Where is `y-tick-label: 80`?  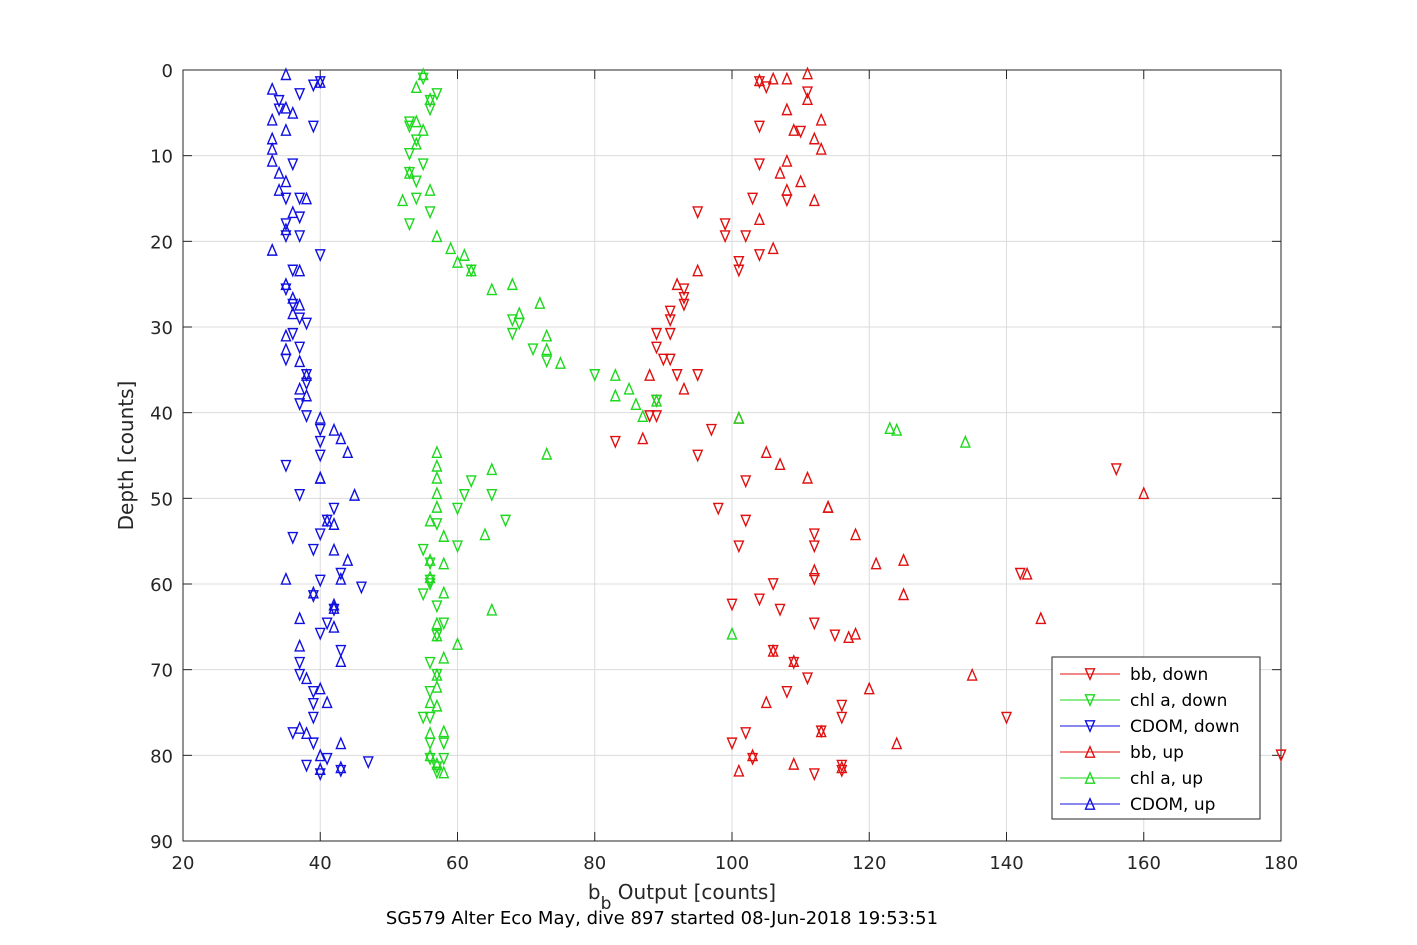 y-tick-label: 80 is located at coordinates (161, 756).